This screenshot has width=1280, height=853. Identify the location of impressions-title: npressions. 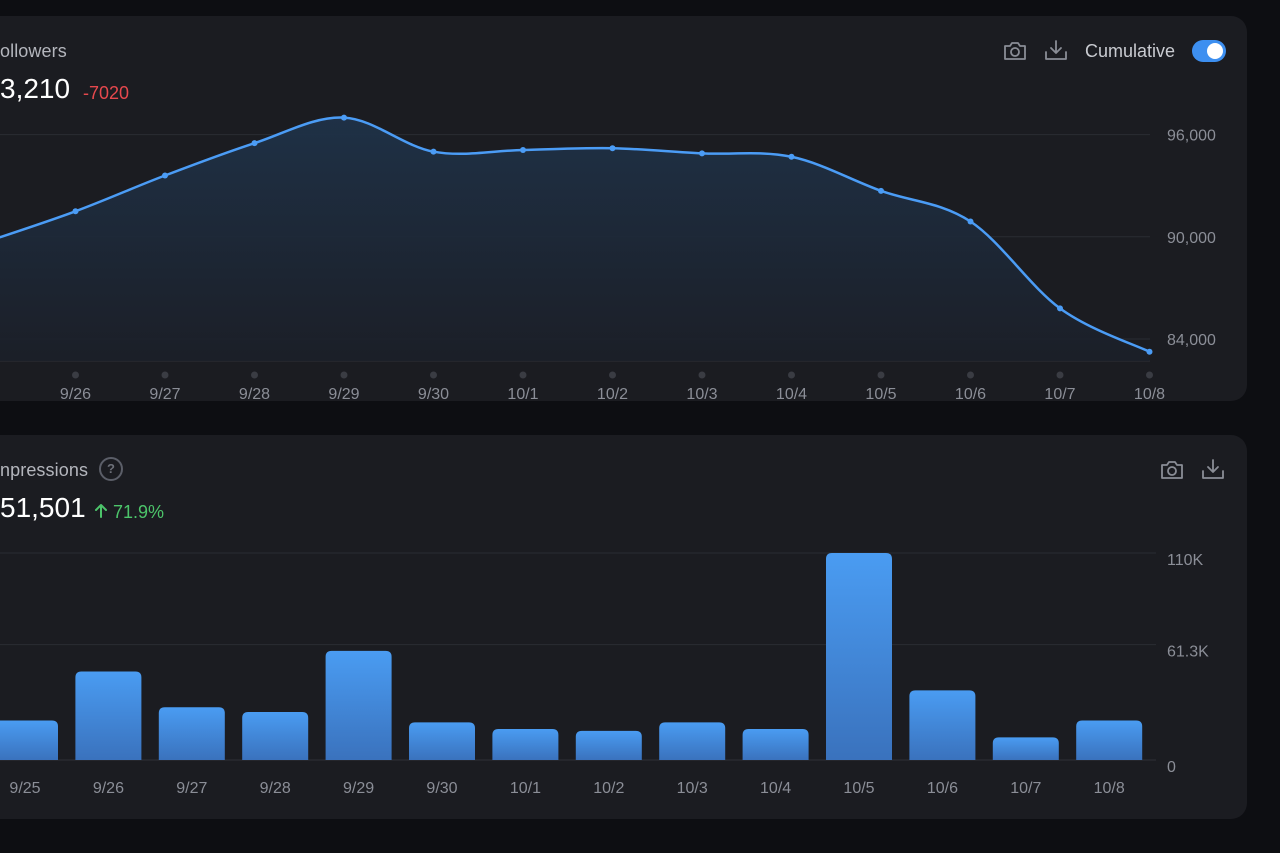
(44, 470).